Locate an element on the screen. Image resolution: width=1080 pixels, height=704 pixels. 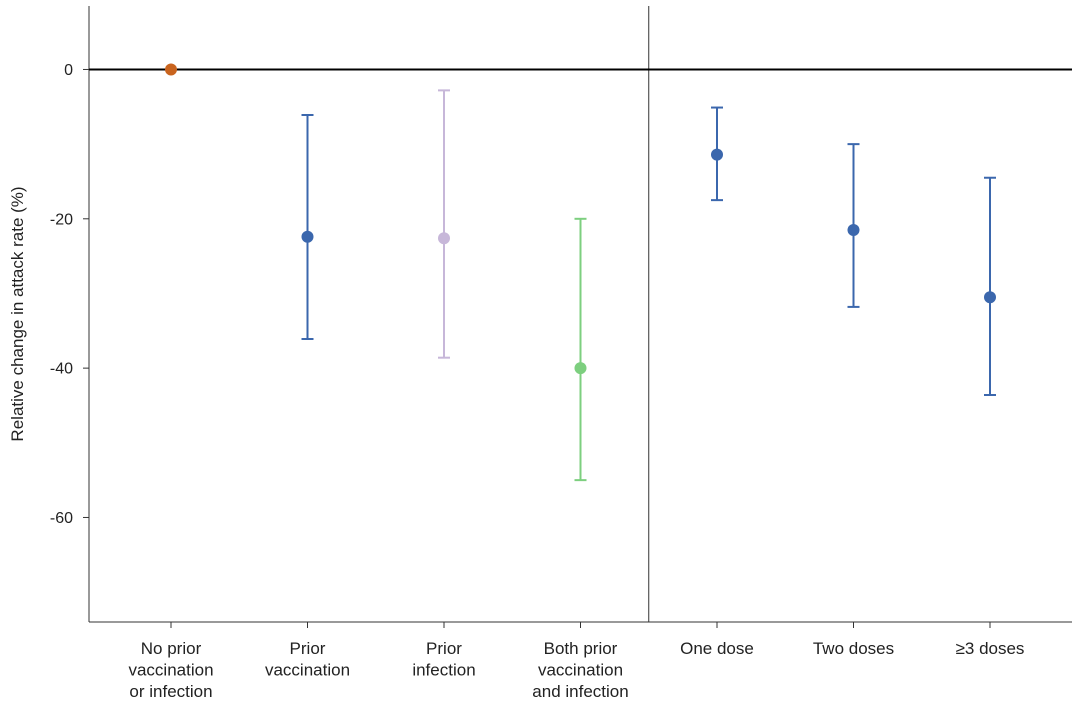
category-label-line: ≥3 doses is located at coordinates (990, 648).